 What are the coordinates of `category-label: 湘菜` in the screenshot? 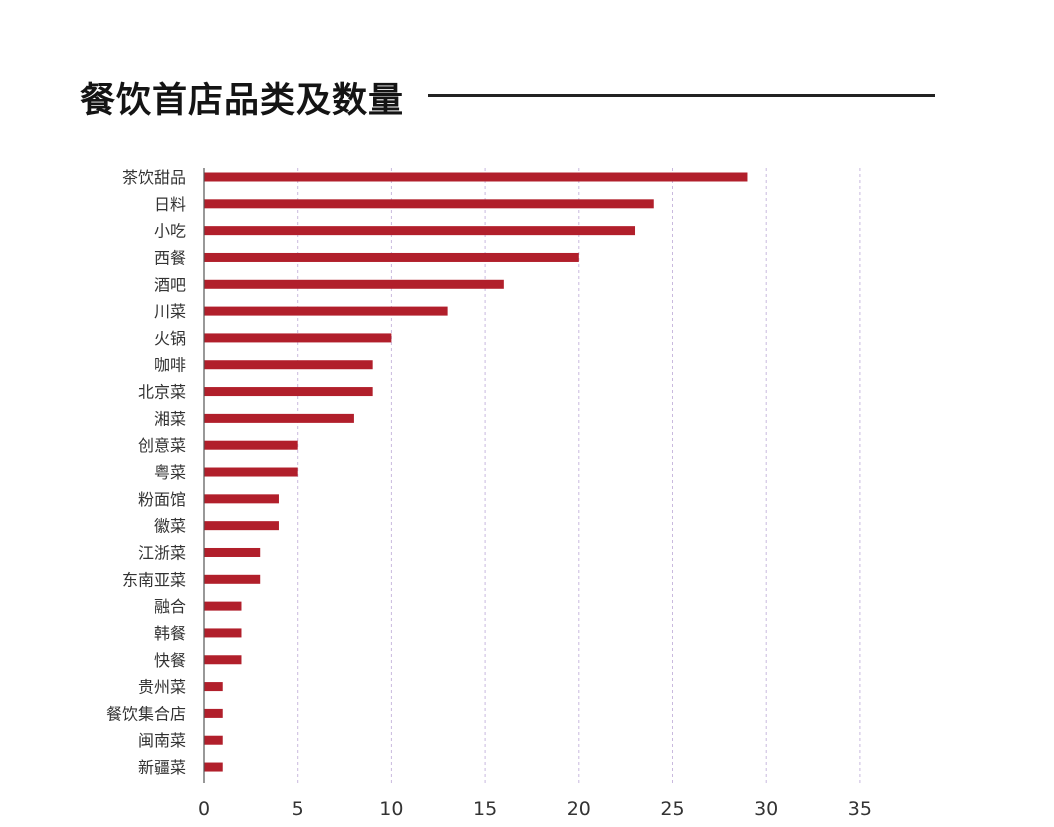 It's located at (170, 418).